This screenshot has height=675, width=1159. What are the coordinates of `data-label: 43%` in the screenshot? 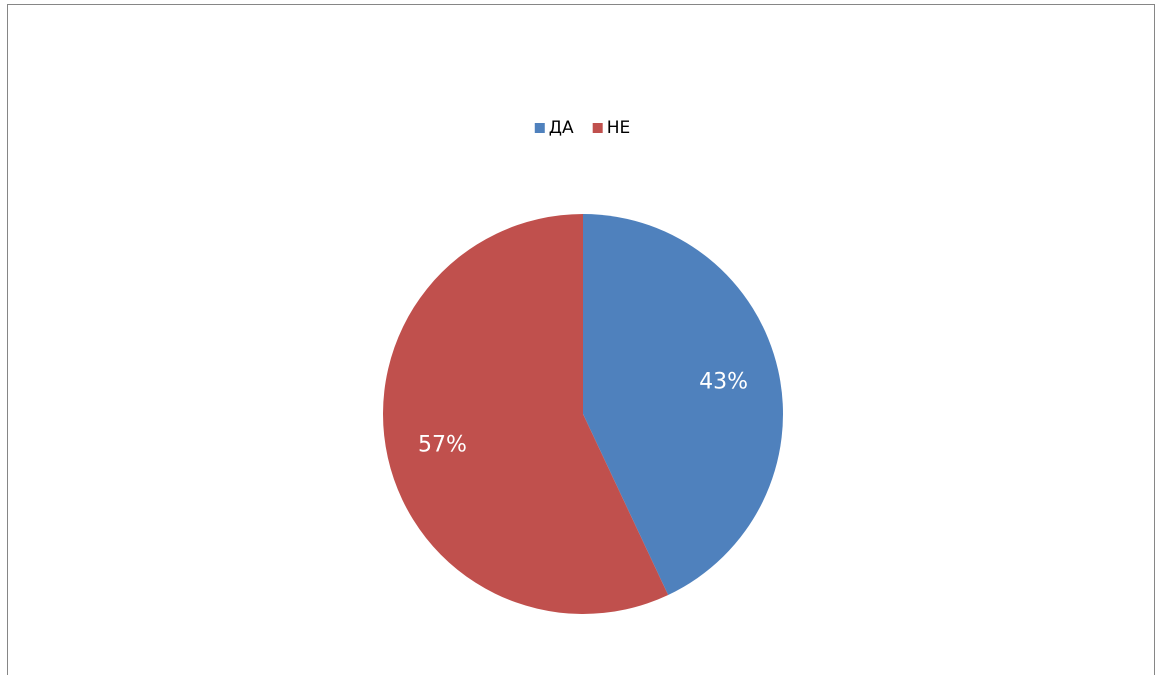 It's located at (723, 382).